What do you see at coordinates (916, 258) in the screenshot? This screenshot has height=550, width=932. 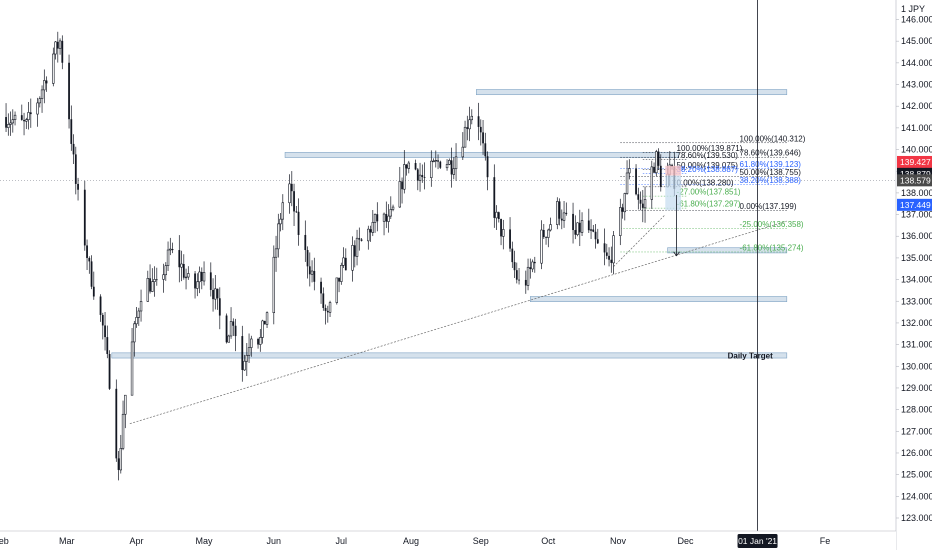 I see `price-tick-label: 135.000` at bounding box center [916, 258].